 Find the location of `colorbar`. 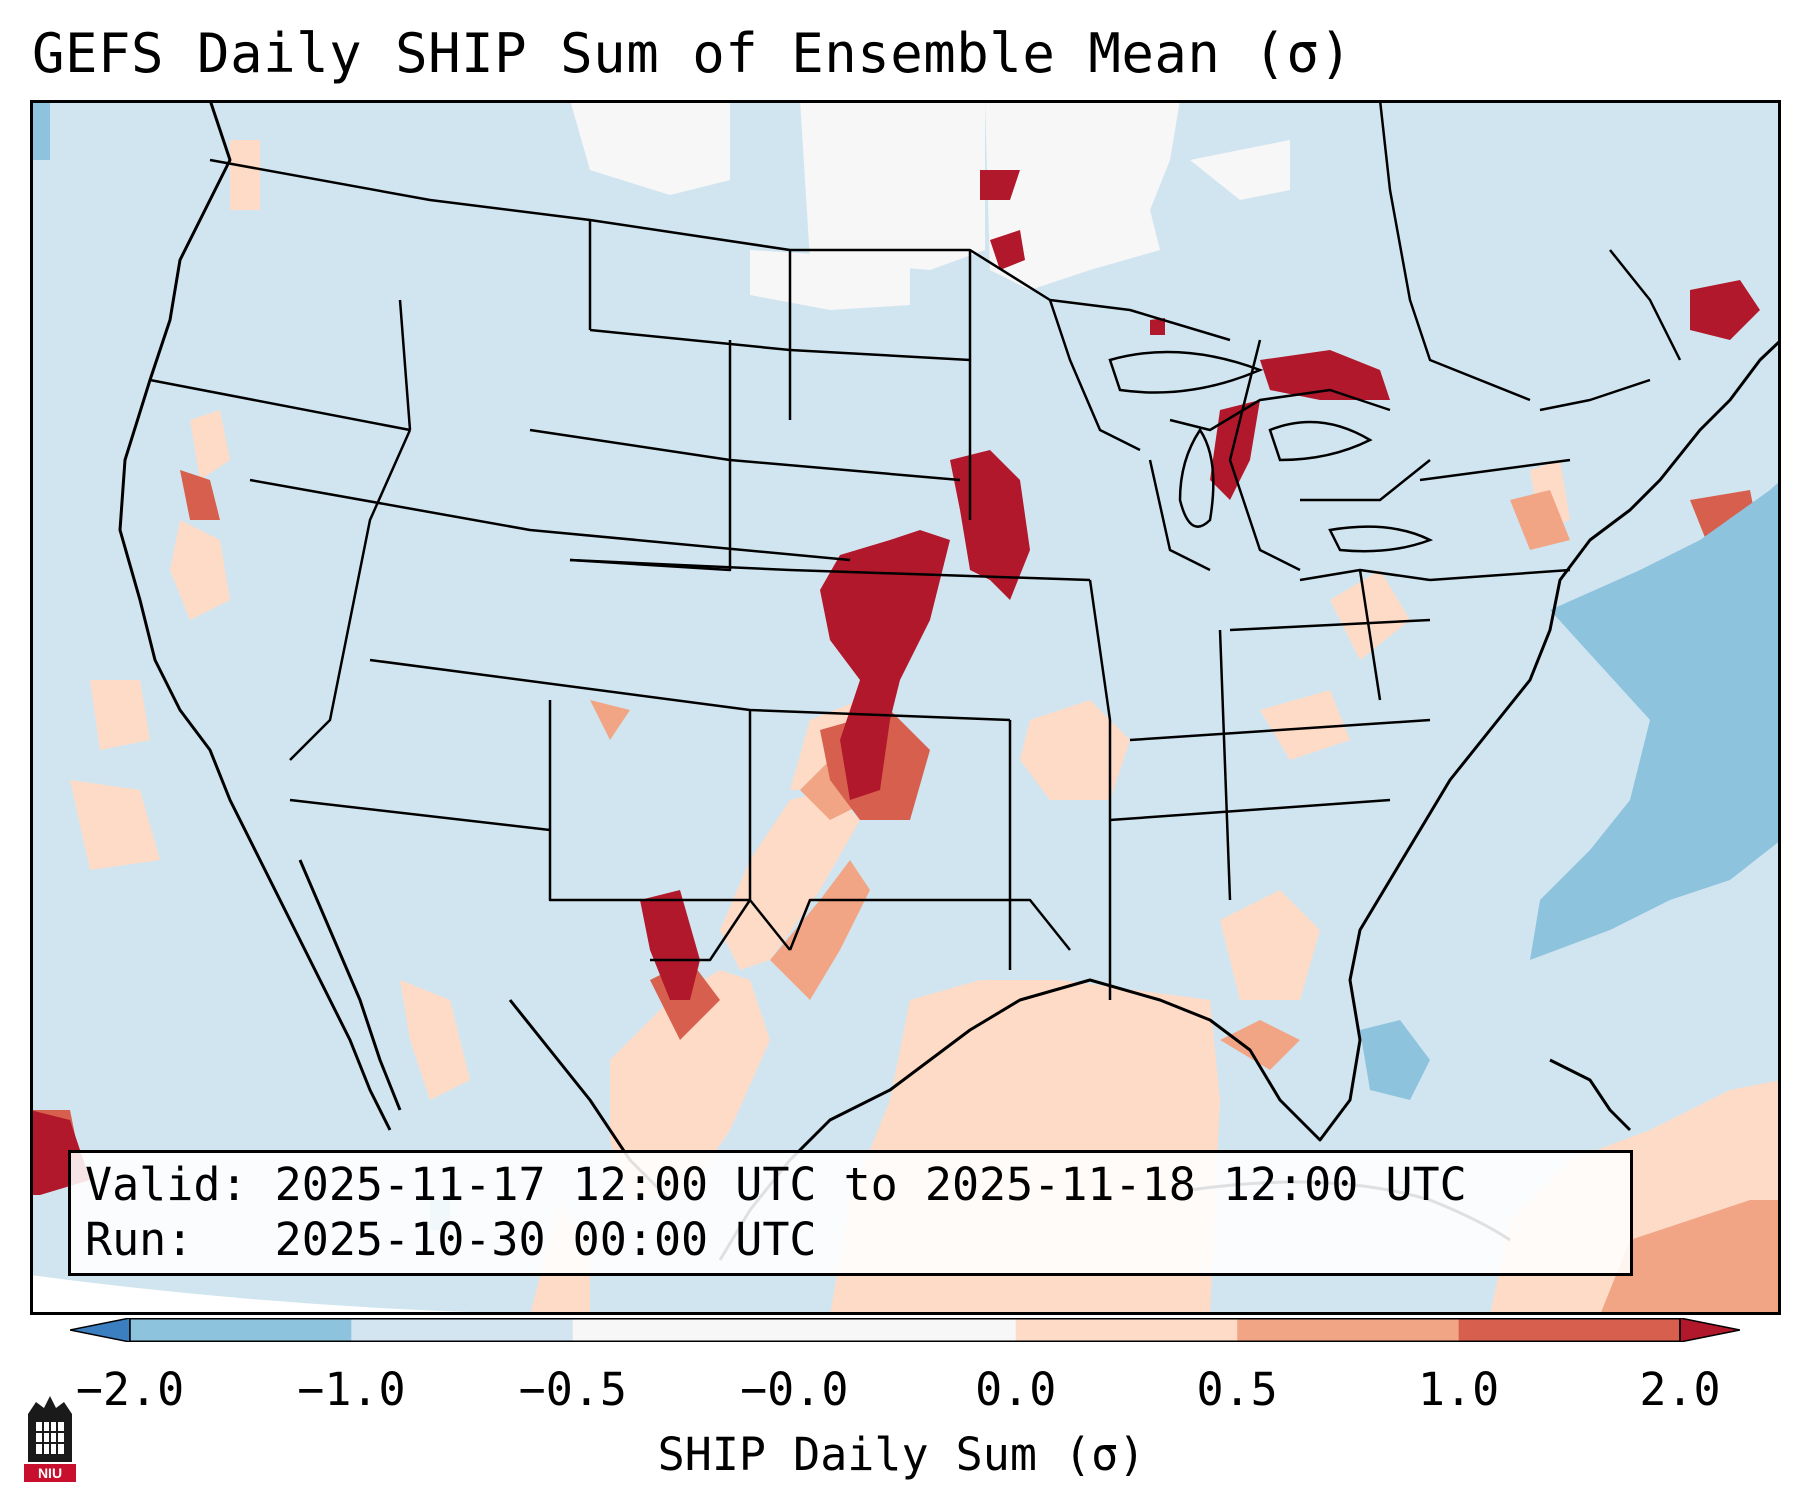

colorbar is located at coordinates (905, 1330).